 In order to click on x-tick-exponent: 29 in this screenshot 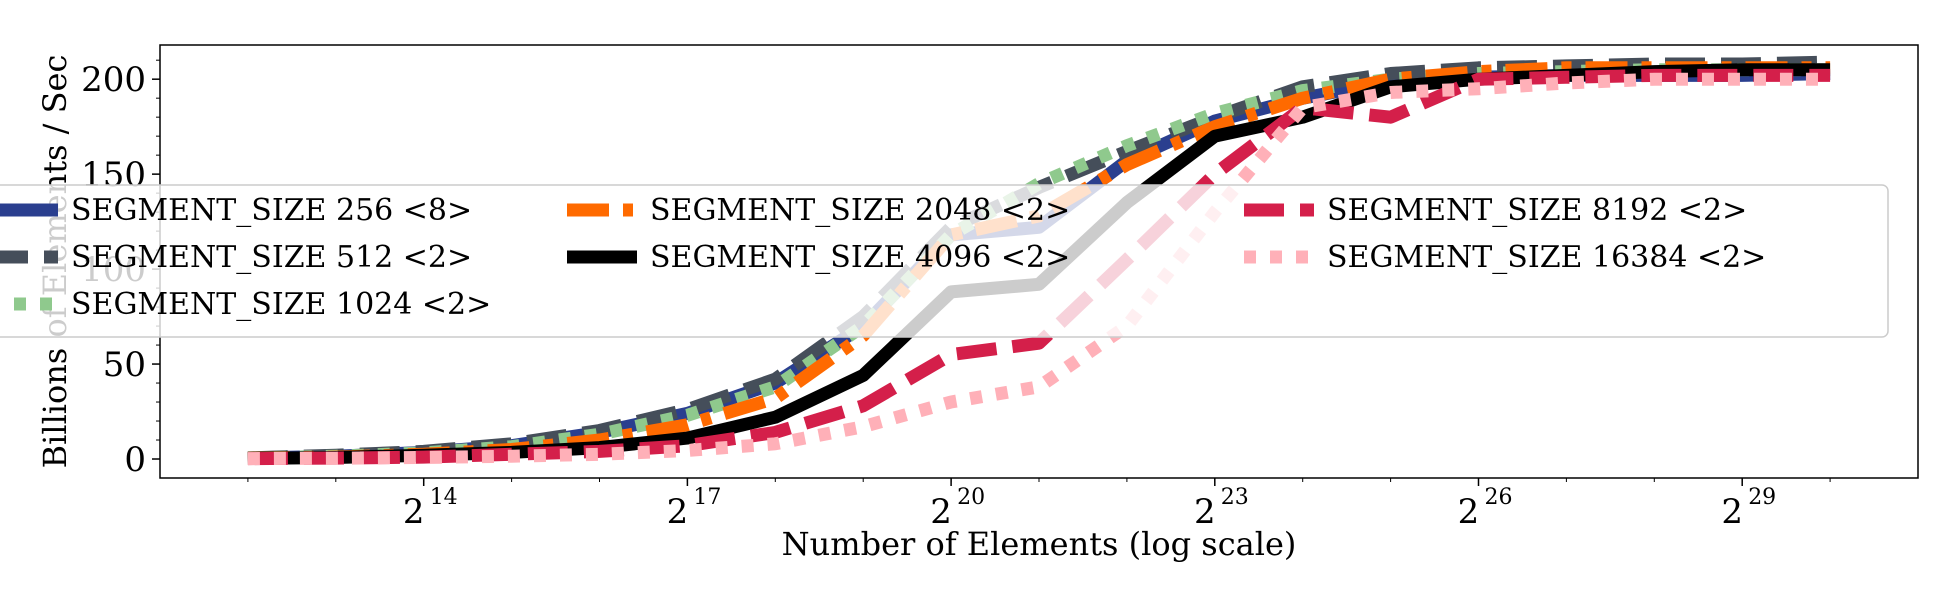, I will do `click(1762, 497)`.